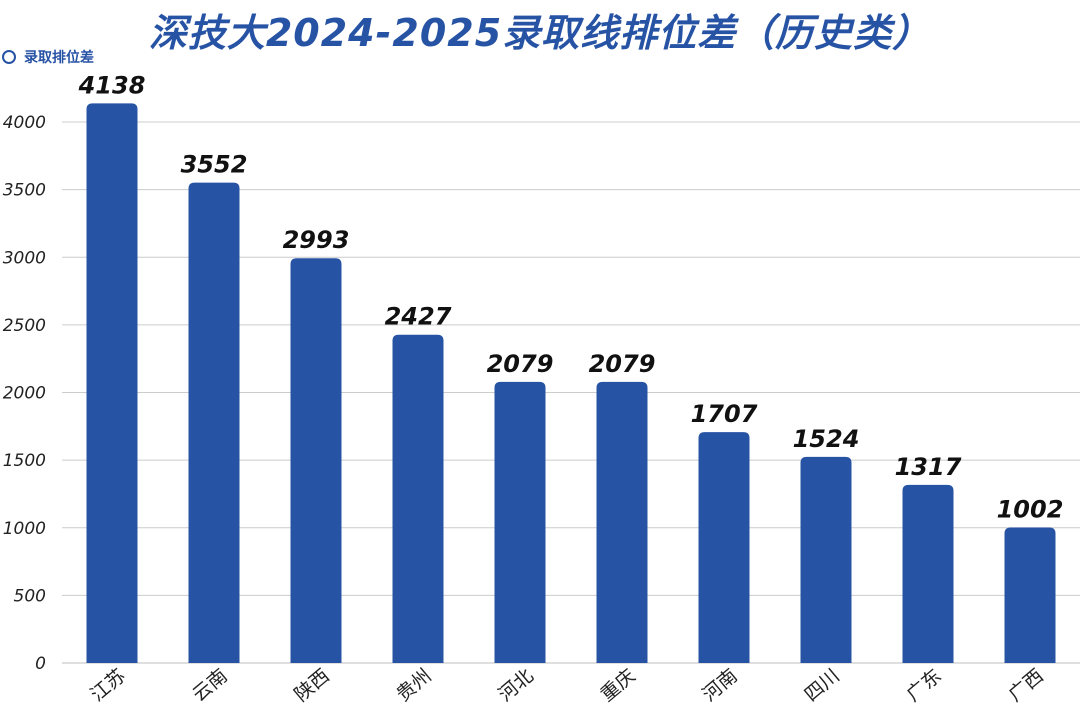  I want to click on y-tick-label: 2500, so click(24, 326).